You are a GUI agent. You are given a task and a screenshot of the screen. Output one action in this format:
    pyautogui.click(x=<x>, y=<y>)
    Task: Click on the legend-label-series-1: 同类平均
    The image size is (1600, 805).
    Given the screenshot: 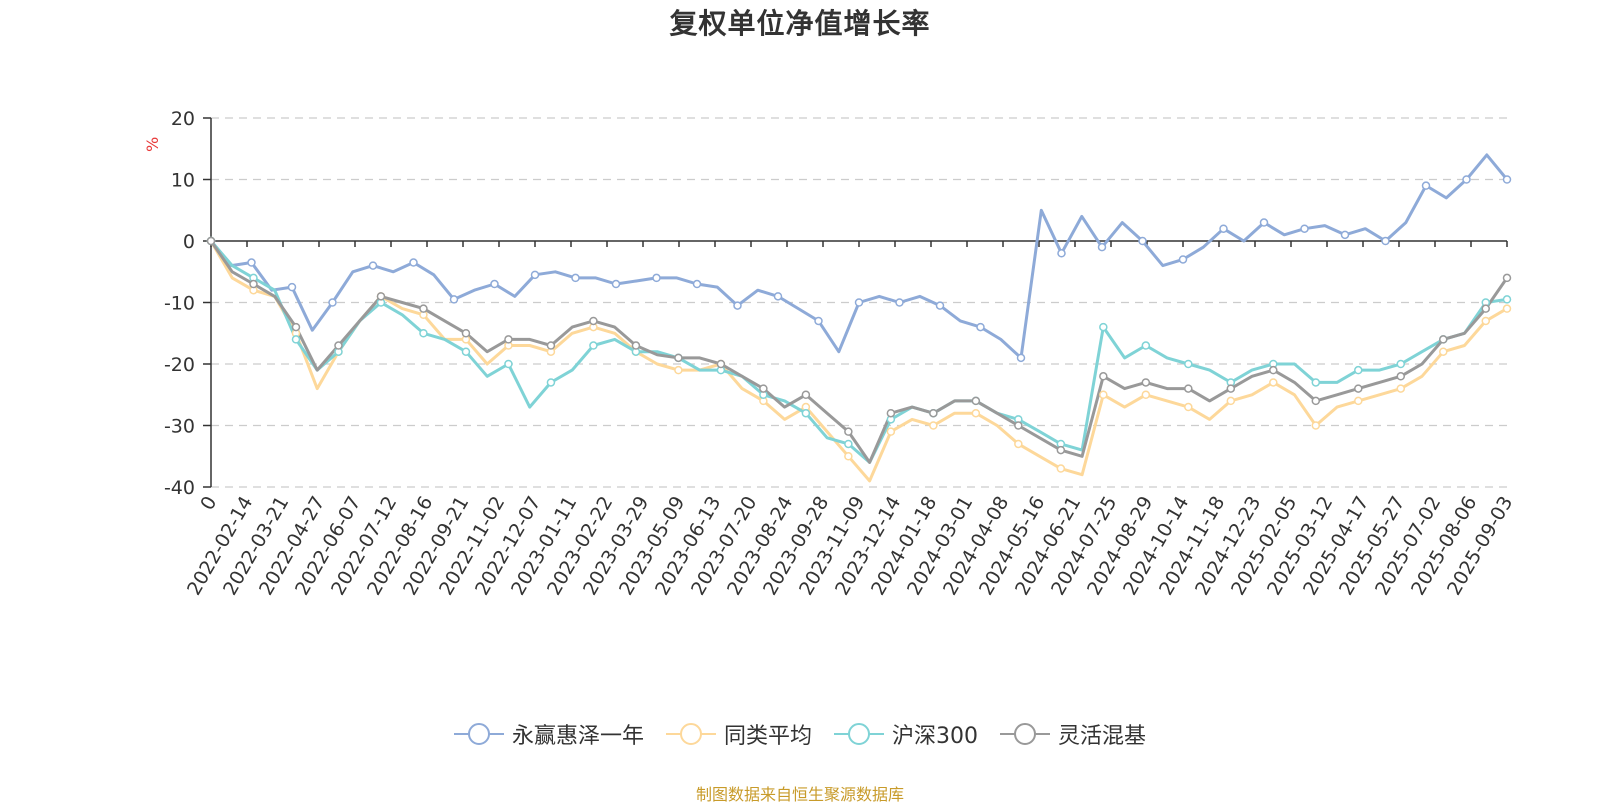 What is the action you would take?
    pyautogui.click(x=767, y=736)
    